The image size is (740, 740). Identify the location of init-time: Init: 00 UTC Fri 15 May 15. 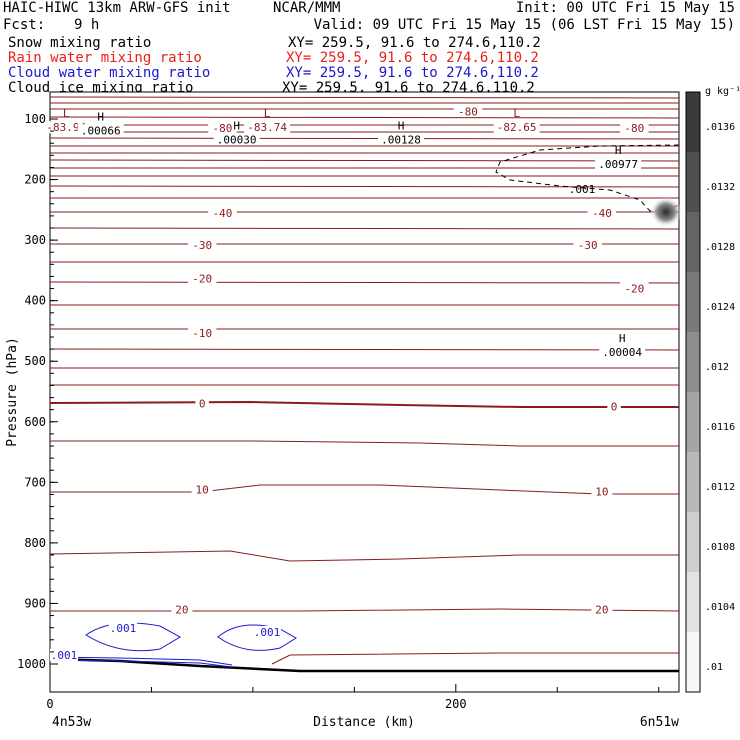
(625, 8).